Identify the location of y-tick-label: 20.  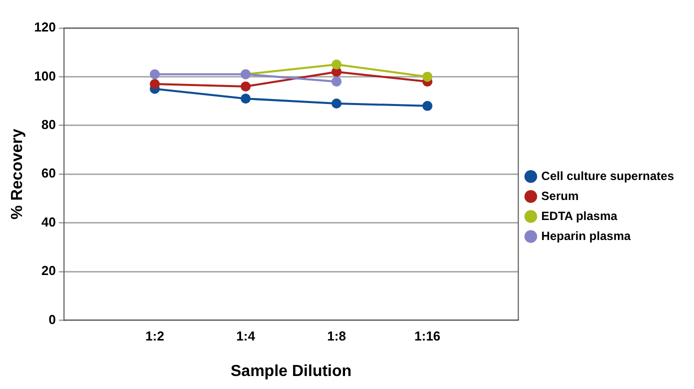
(48, 270).